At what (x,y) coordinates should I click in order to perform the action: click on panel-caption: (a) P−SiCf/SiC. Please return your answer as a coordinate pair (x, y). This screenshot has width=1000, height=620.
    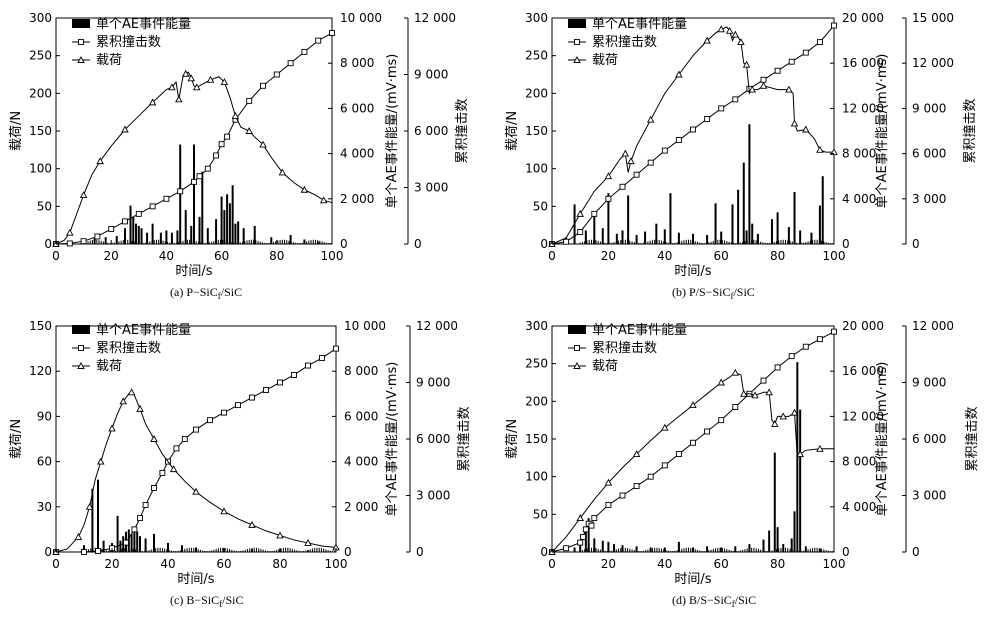
    Looking at the image, I should click on (206, 293).